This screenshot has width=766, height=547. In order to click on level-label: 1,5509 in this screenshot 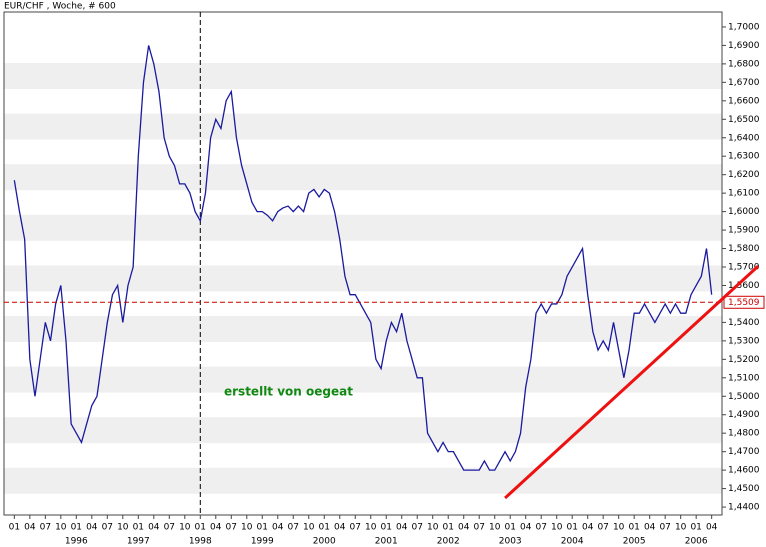, I will do `click(744, 303)`.